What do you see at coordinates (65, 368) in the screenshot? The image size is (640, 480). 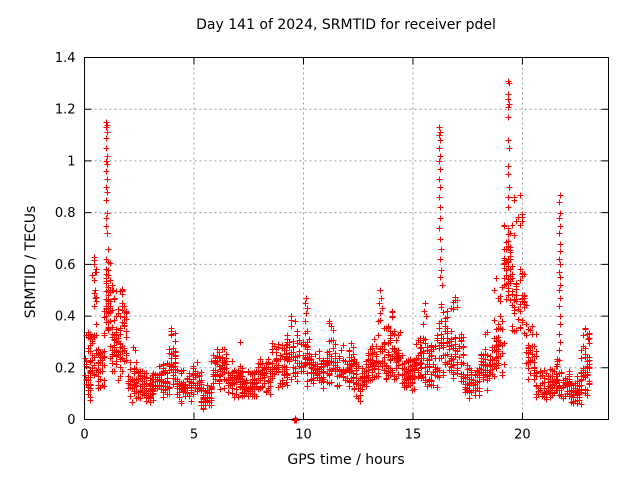 I see `y-tick-label: 0.2` at bounding box center [65, 368].